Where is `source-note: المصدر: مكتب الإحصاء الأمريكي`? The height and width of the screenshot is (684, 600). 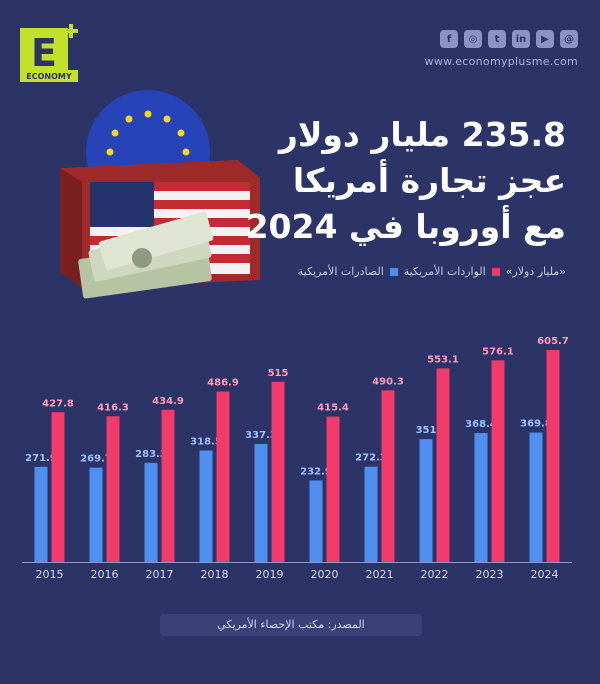 source-note: المصدر: مكتب الإحصاء الأمريكي is located at coordinates (291, 625).